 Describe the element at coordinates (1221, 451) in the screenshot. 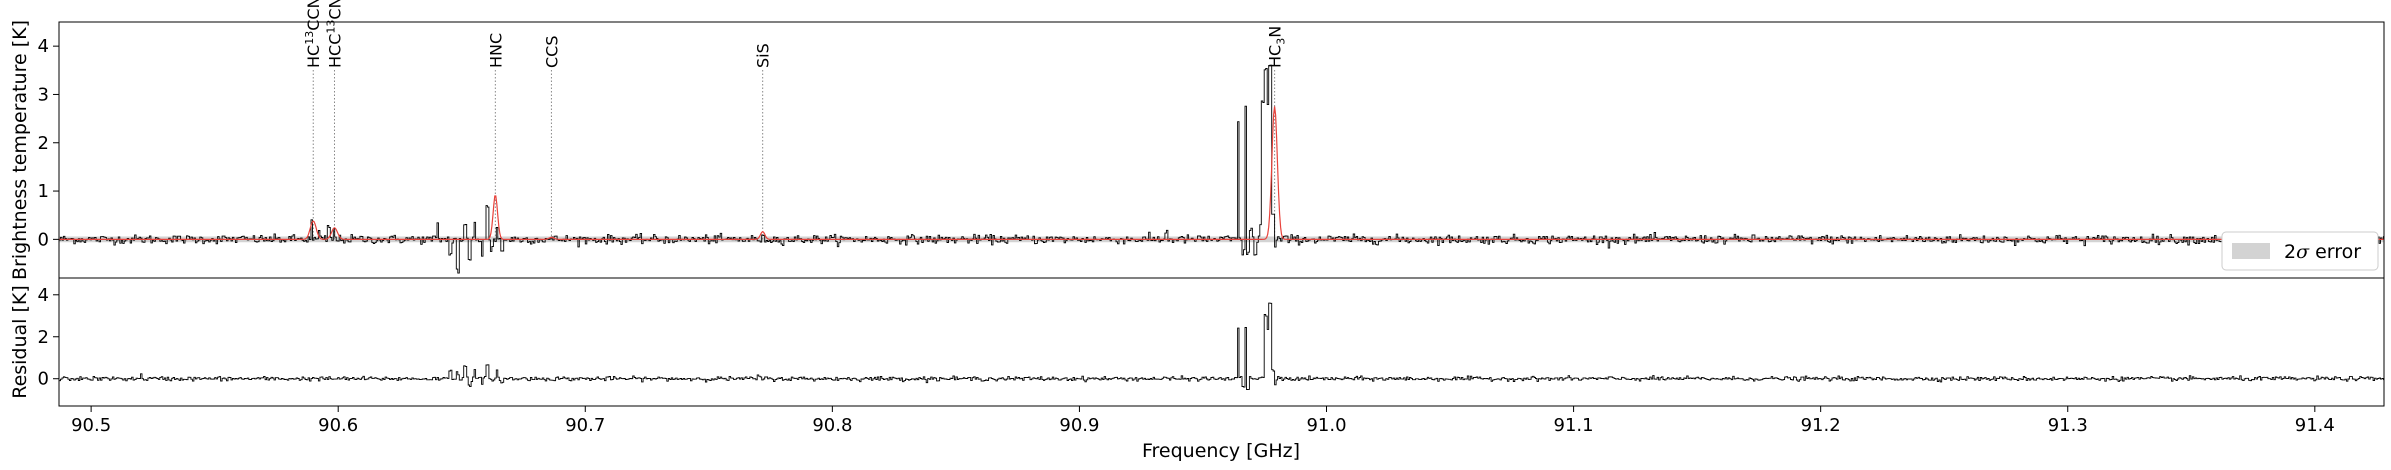

I see `frequency-x-axis-label: Frequency [GHz]` at that location.